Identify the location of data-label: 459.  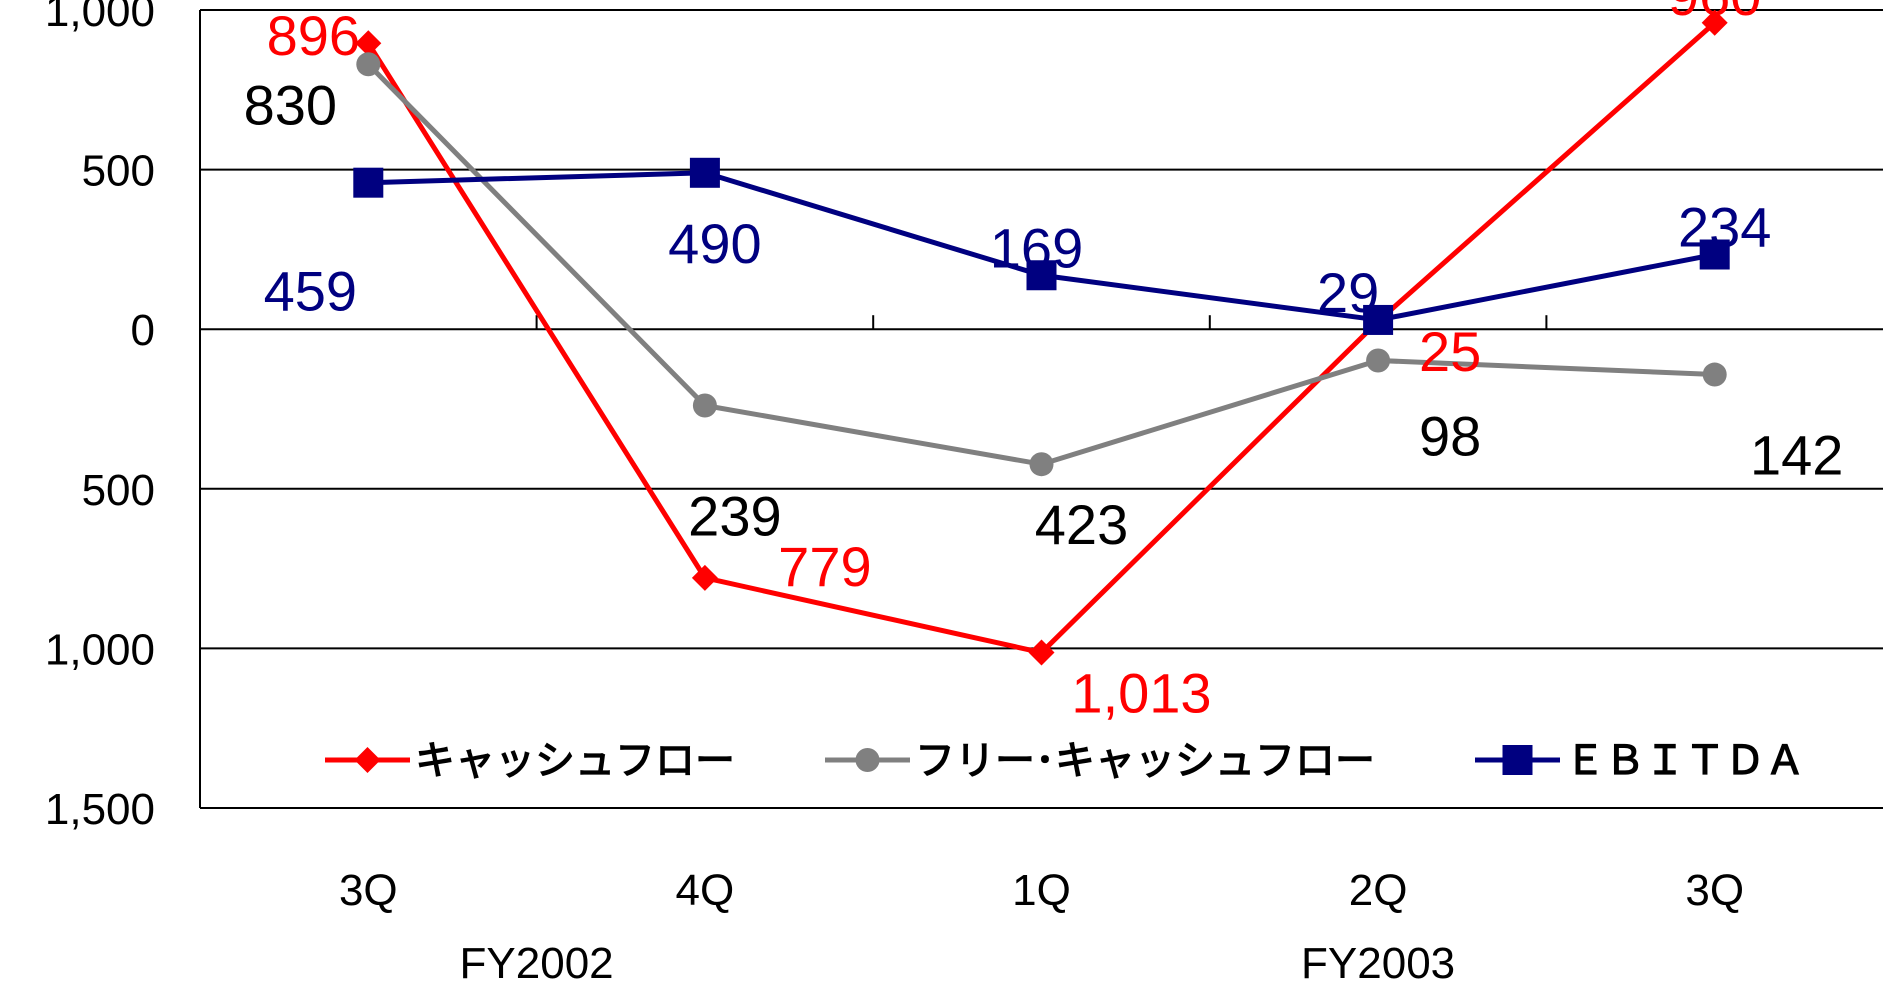
(310, 291).